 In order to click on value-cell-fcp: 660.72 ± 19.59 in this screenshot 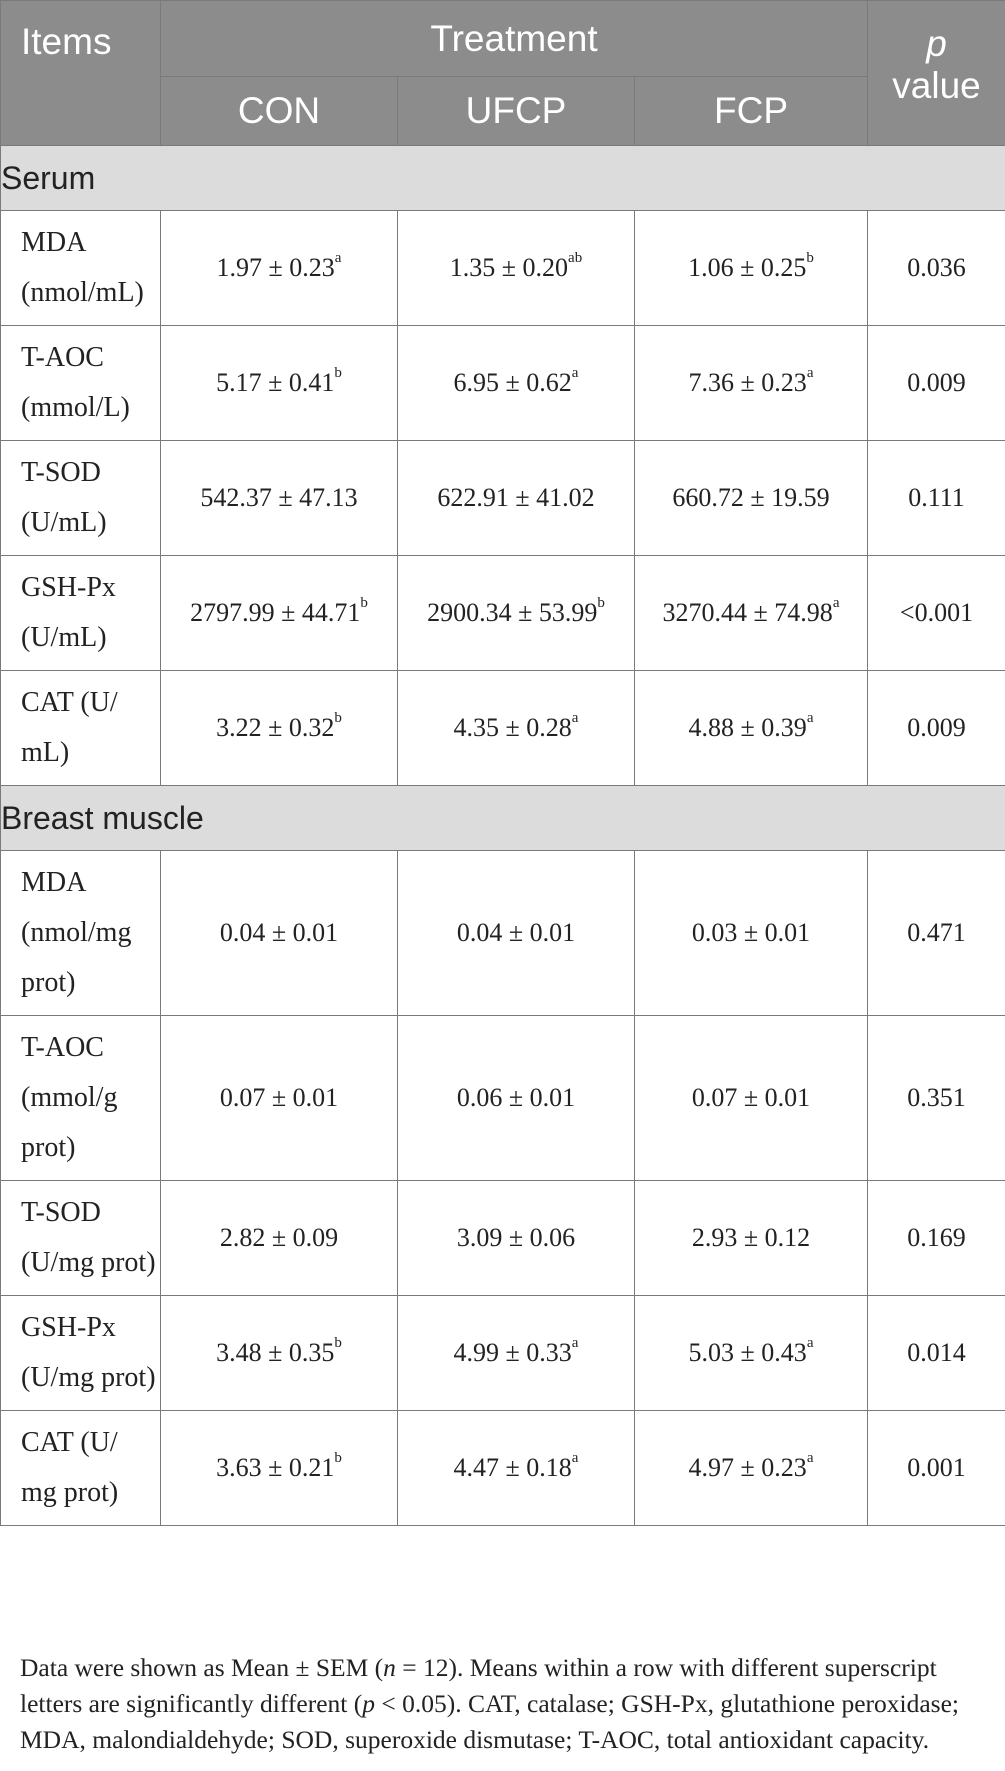, I will do `click(751, 498)`.